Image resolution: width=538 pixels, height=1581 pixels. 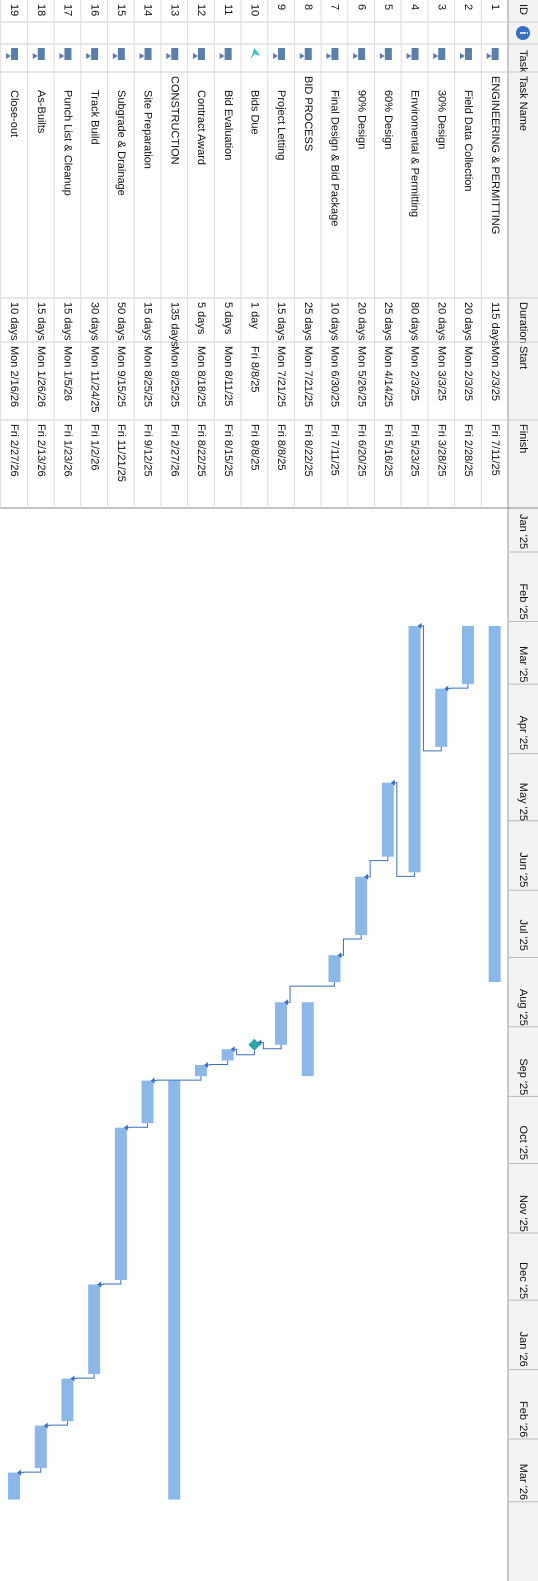 What do you see at coordinates (361, 7) in the screenshot?
I see `task-id: 6` at bounding box center [361, 7].